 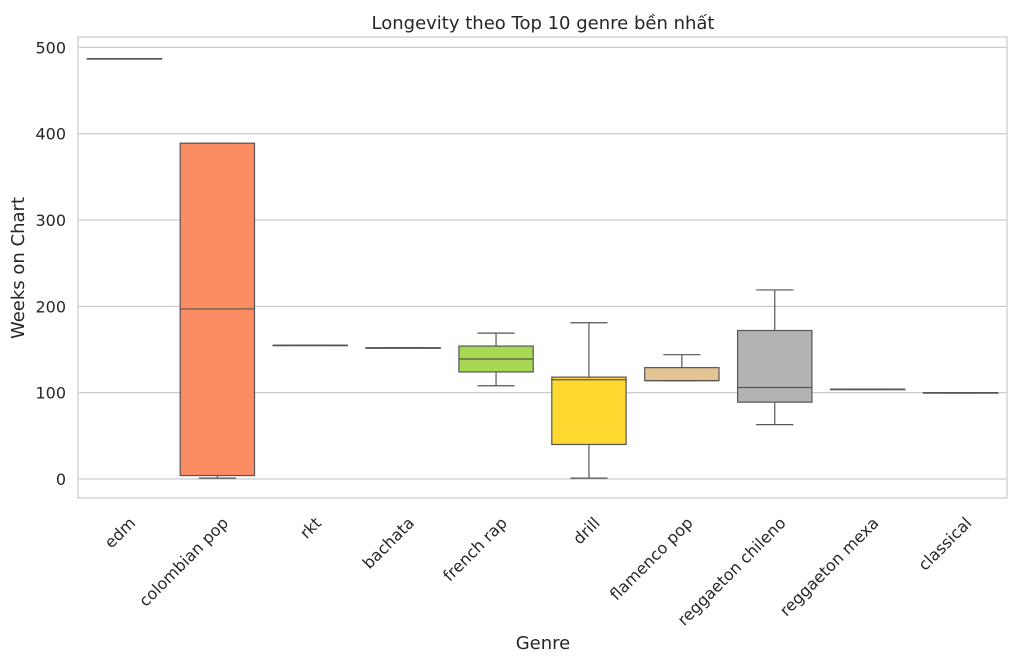 I want to click on box-flamenco-pop, so click(x=682, y=368).